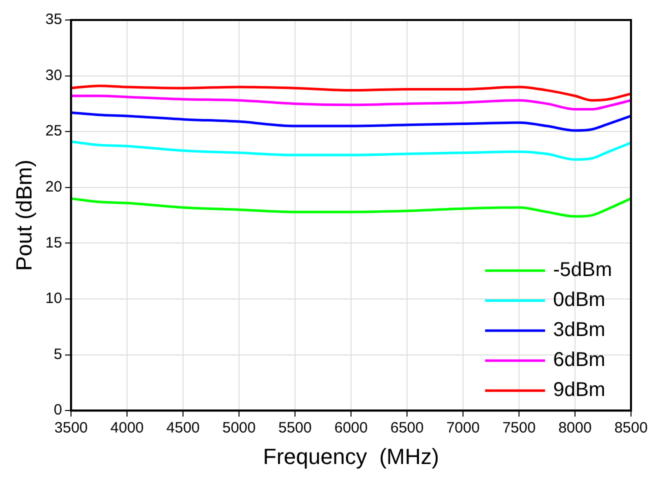 The width and height of the screenshot is (659, 483). I want to click on legend-label: 3dBm, so click(579, 330).